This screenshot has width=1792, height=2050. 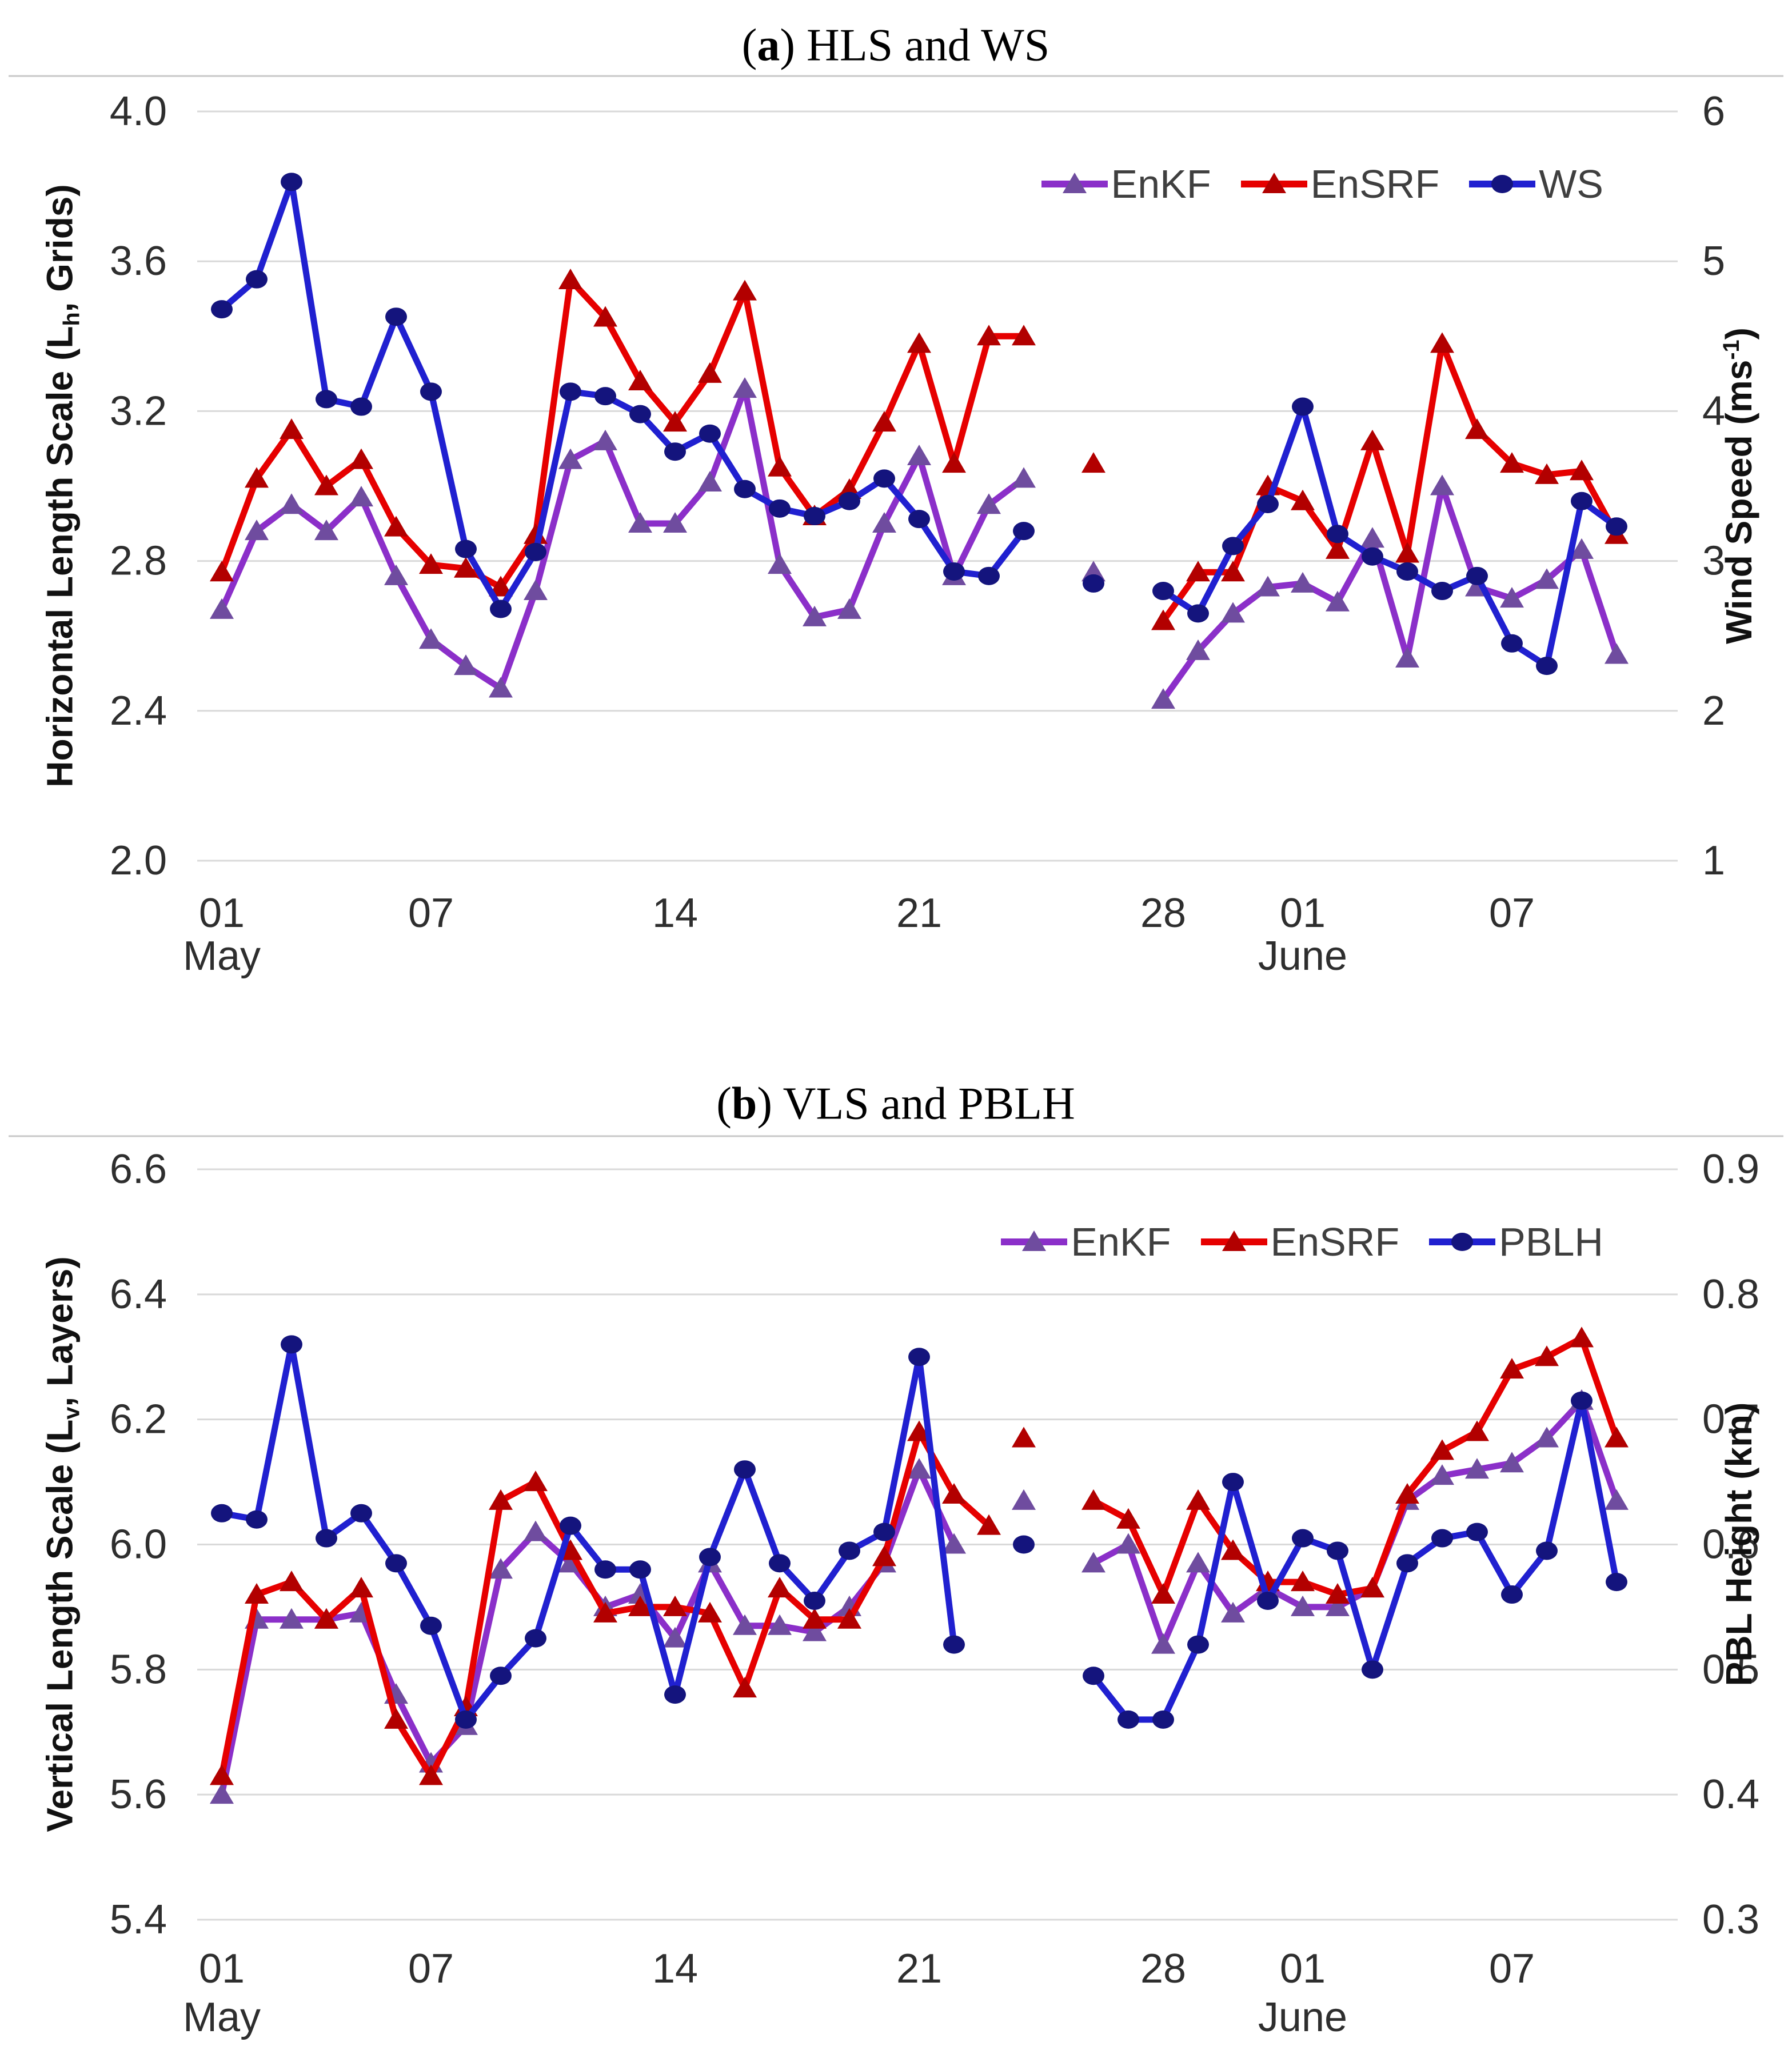 What do you see at coordinates (749, 45) in the screenshot?
I see `panel-a-title-pre: (` at bounding box center [749, 45].